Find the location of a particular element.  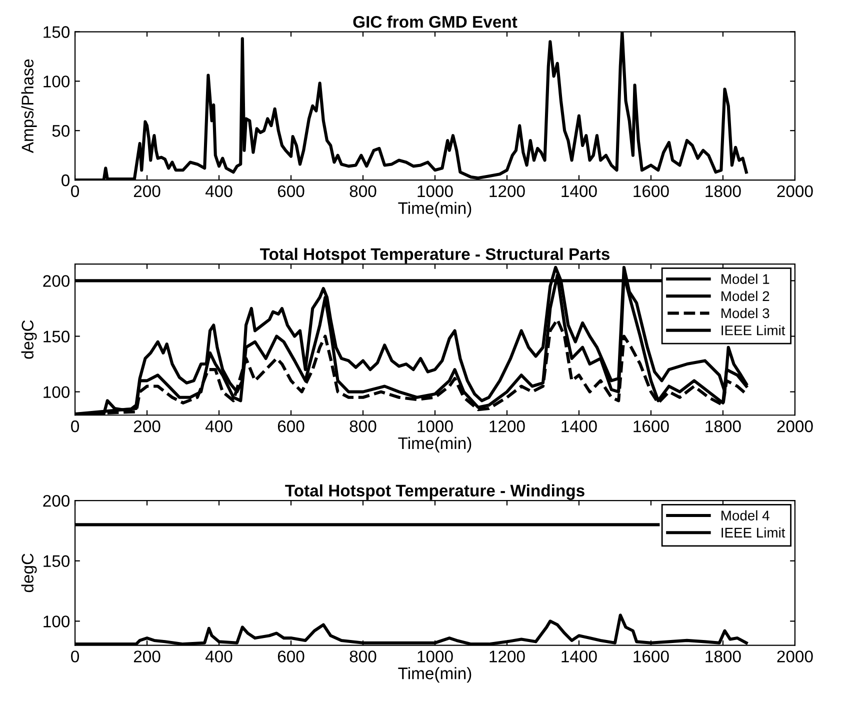

legend-label: Model 4 is located at coordinates (746, 515).